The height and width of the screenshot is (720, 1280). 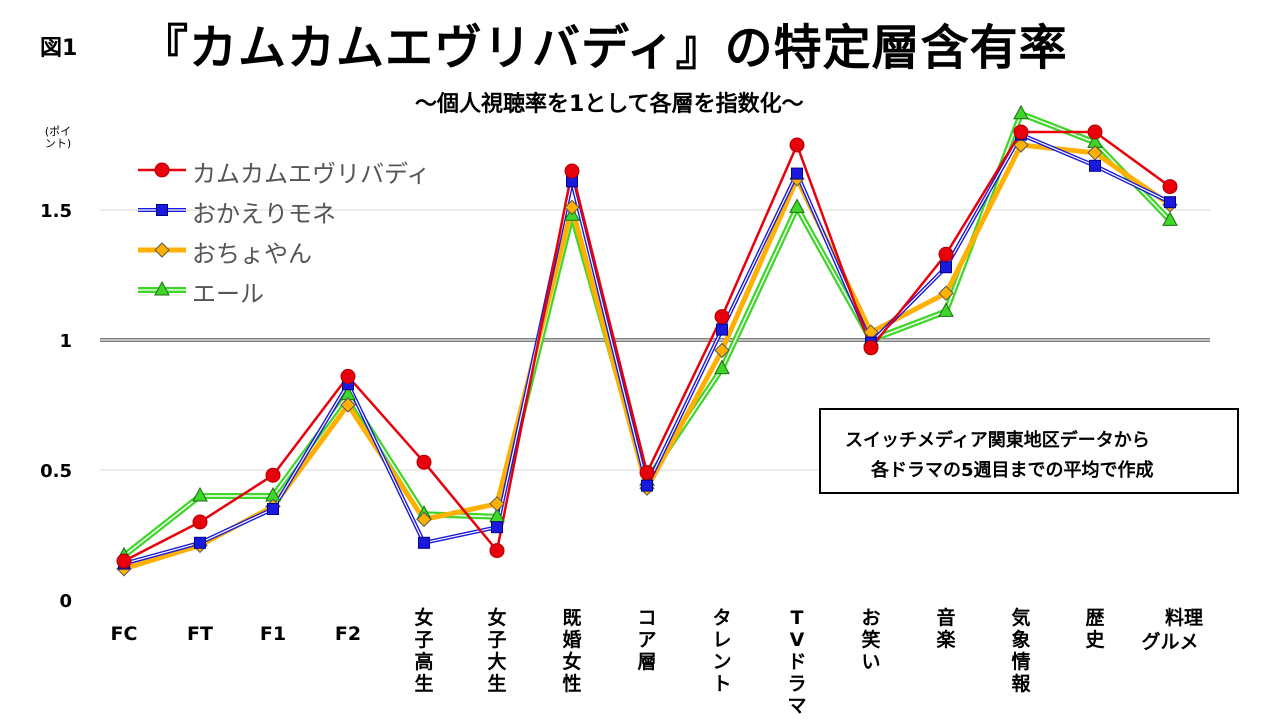 What do you see at coordinates (58, 143) in the screenshot?
I see `y-axis-unit-line2: ント)` at bounding box center [58, 143].